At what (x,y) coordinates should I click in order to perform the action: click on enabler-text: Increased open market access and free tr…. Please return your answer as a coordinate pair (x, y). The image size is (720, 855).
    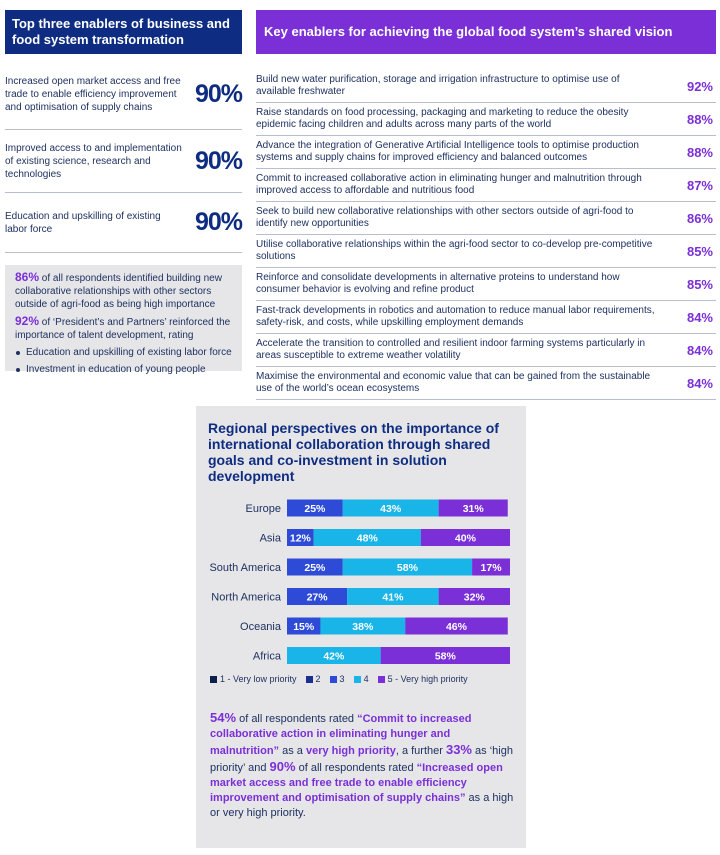
    Looking at the image, I should click on (93, 94).